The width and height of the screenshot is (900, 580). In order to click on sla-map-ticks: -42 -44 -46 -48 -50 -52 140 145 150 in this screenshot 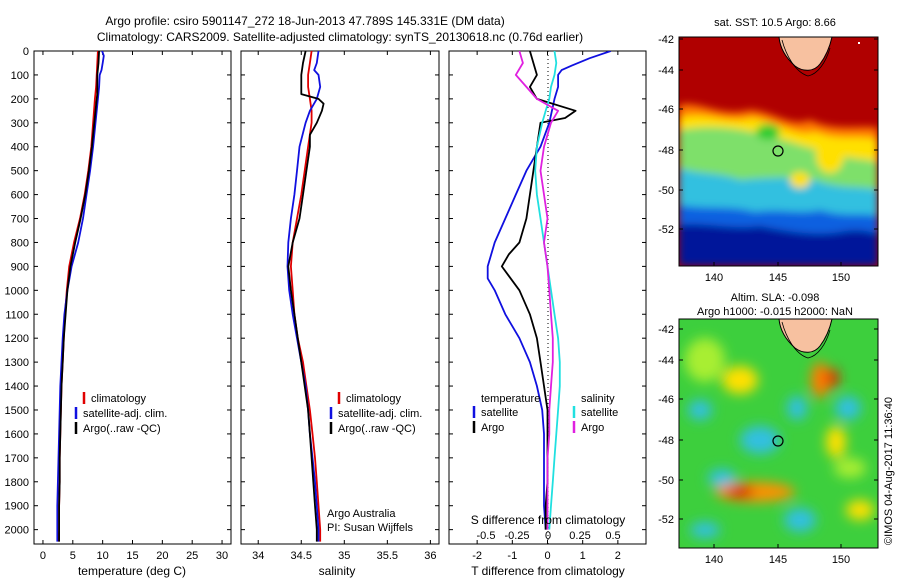, I will do `click(768, 445)`.